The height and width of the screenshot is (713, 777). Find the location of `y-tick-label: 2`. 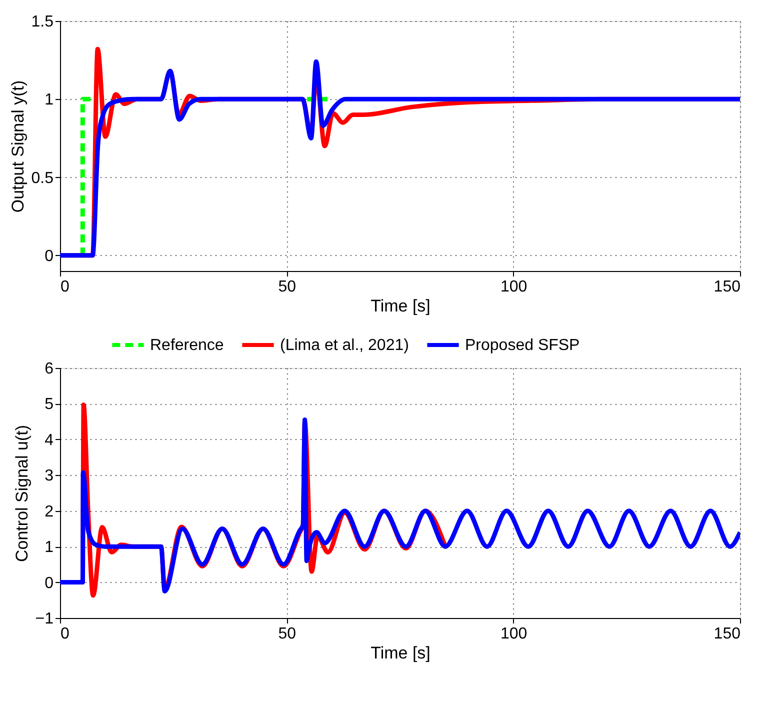

y-tick-label: 2 is located at coordinates (49, 511).